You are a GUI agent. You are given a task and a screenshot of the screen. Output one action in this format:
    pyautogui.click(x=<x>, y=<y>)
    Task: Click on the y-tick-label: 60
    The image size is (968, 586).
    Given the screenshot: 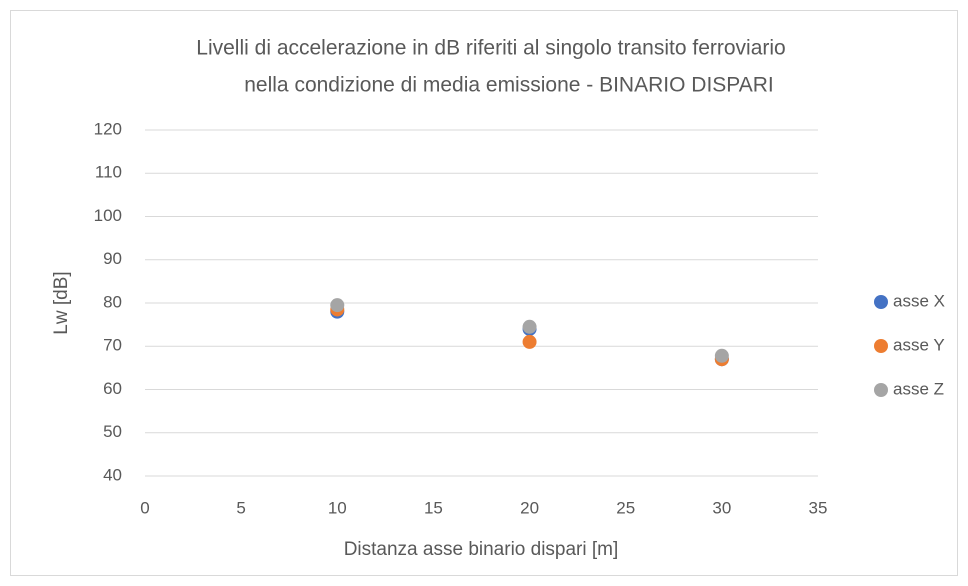 What is the action you would take?
    pyautogui.click(x=112, y=388)
    